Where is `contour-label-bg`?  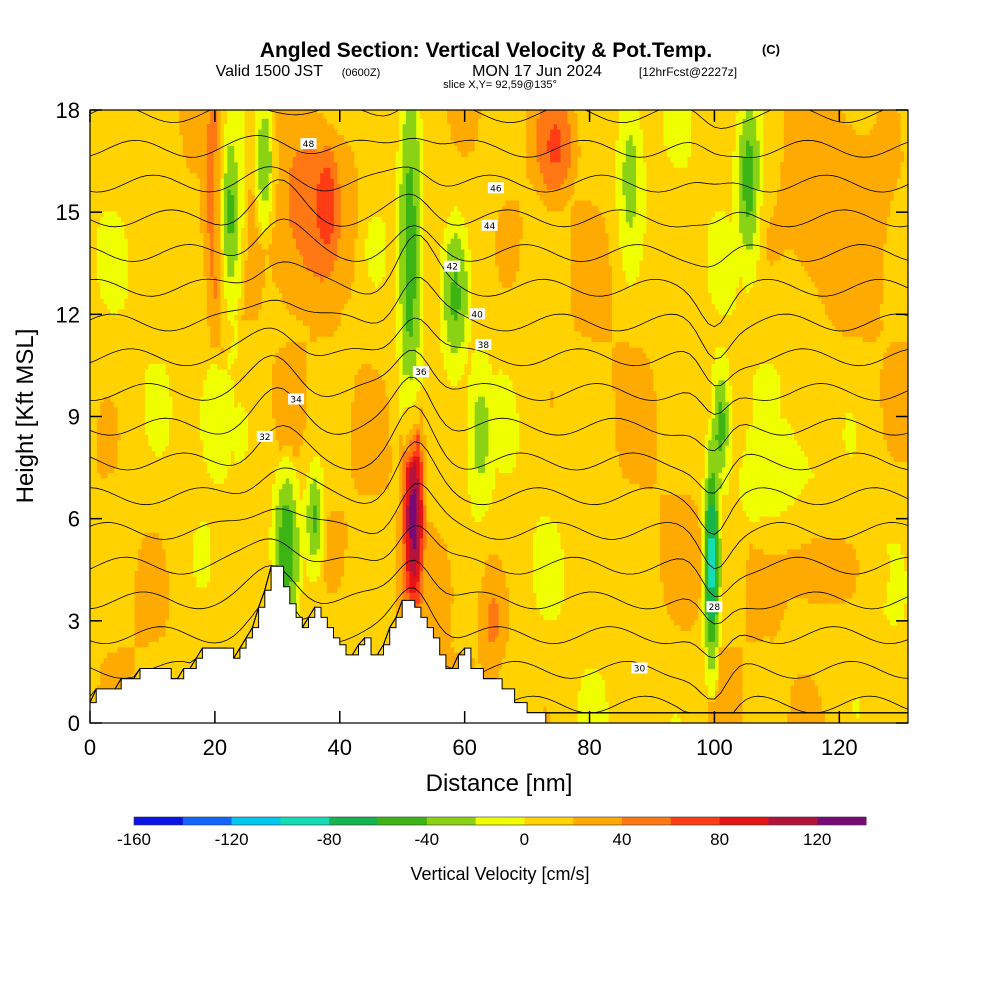
contour-label-bg is located at coordinates (489, 225).